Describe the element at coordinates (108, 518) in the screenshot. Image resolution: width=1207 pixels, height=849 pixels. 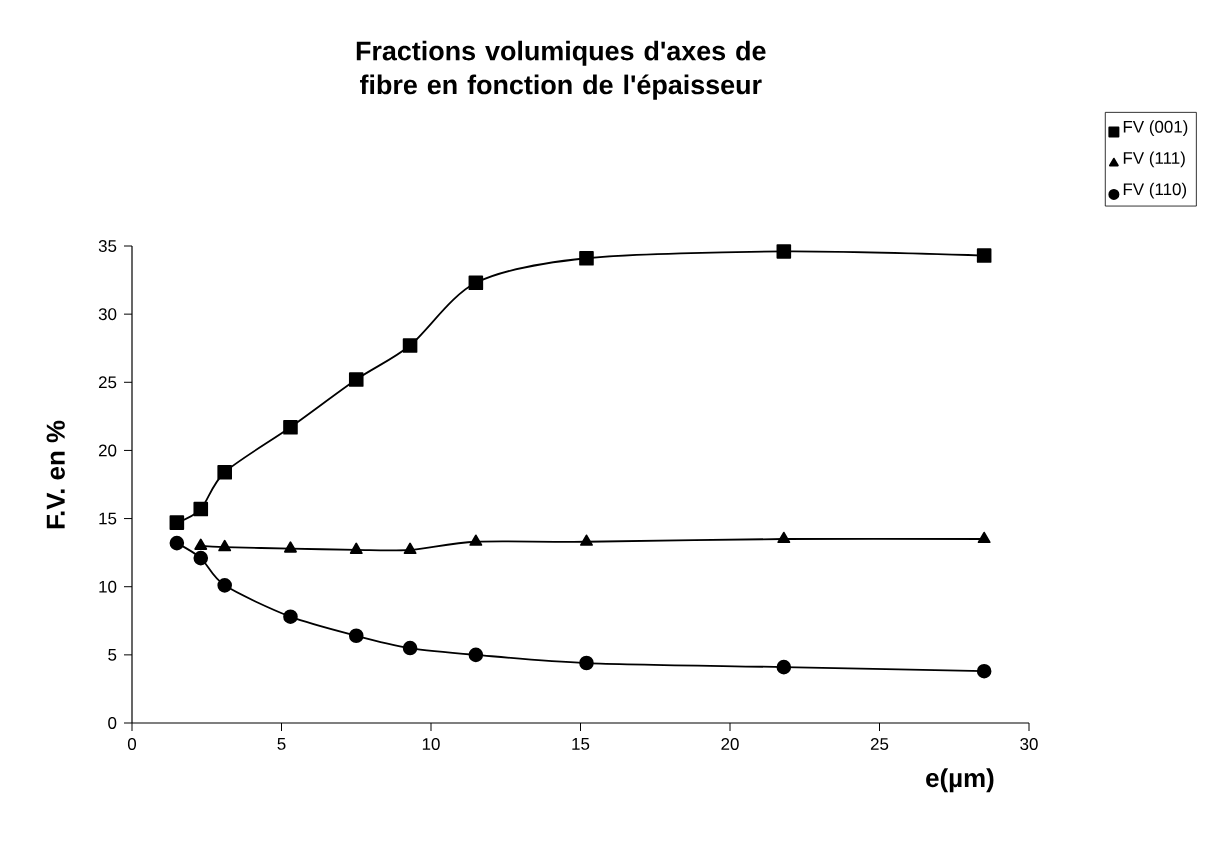
I see `y-tick-label: 15` at that location.